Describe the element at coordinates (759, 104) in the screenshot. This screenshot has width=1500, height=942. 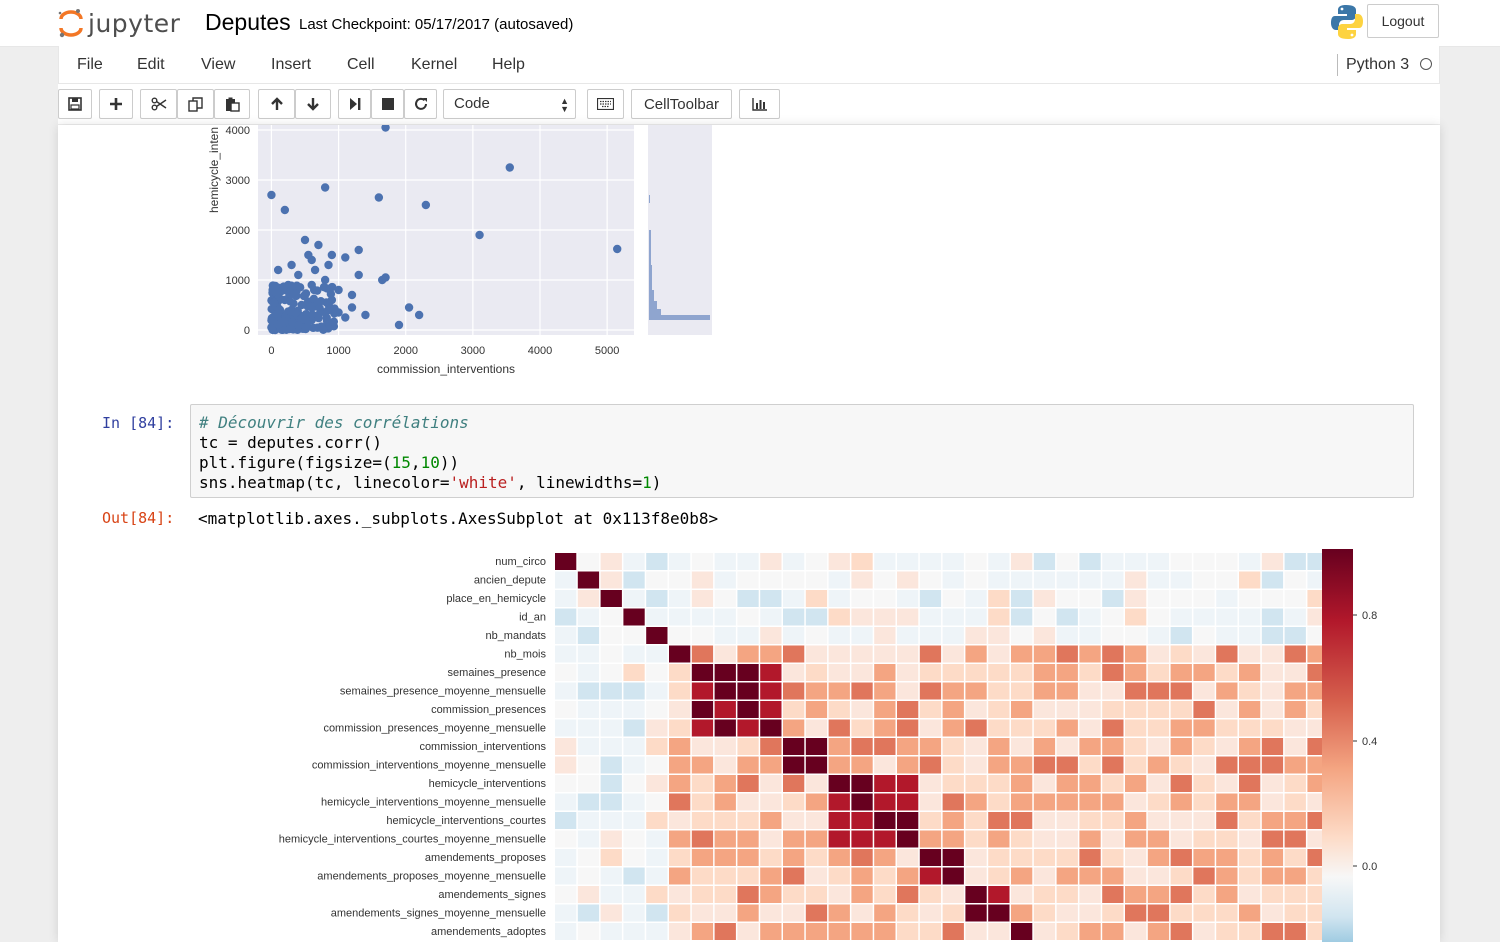
I see `chart-button` at that location.